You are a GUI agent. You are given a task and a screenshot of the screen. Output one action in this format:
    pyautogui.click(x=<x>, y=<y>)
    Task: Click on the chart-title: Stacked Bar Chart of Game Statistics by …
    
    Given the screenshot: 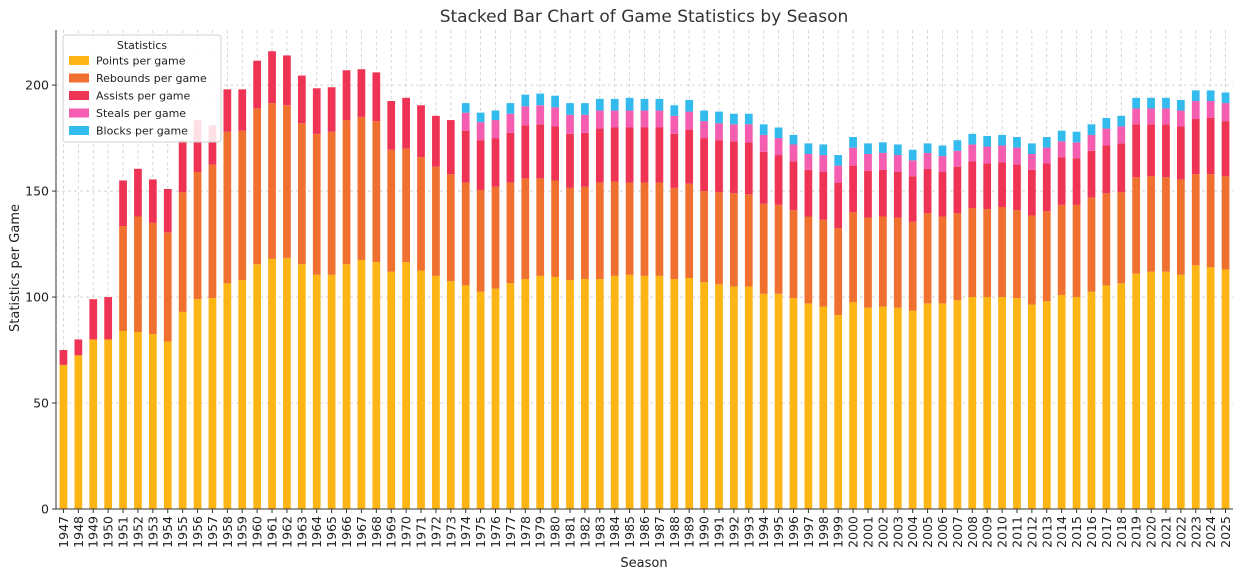 What is the action you would take?
    pyautogui.click(x=644, y=17)
    